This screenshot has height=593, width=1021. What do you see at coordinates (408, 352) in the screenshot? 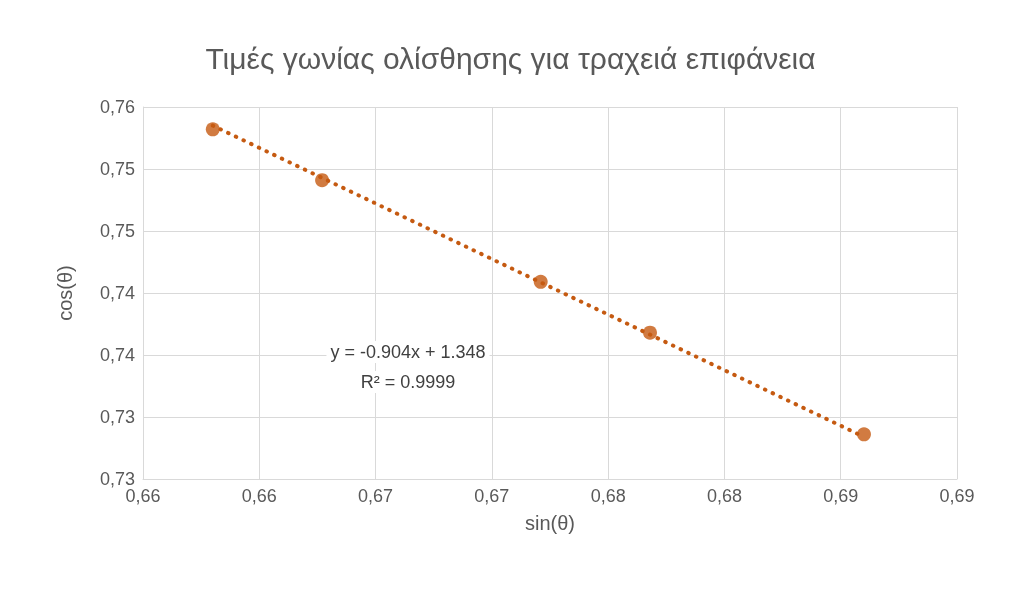
I see `annotation: y = -0.904x + 1.348` at bounding box center [408, 352].